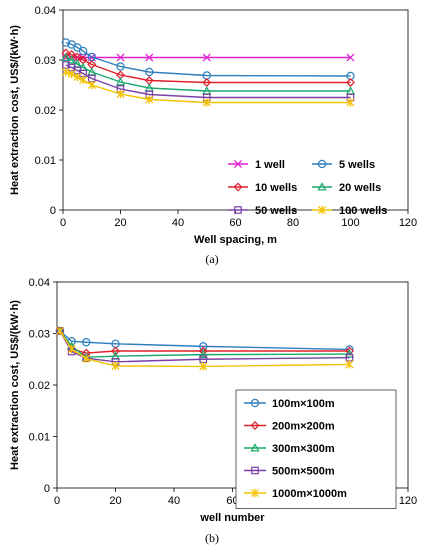 Image resolution: width=427 pixels, height=550 pixels. Describe the element at coordinates (303, 472) in the screenshot. I see `legend-label: 500m×500m` at that location.